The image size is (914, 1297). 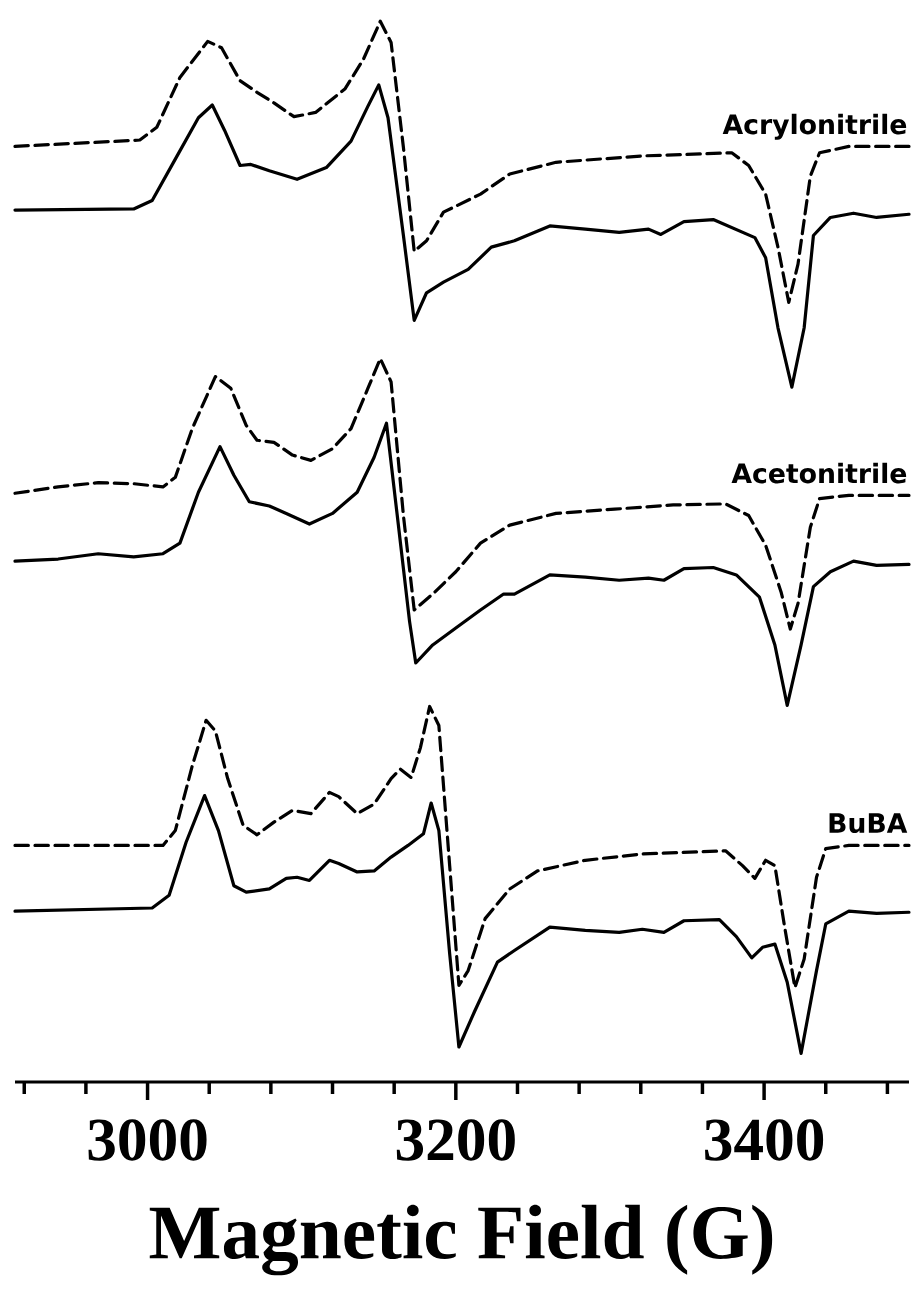 I want to click on annotation: BuBA, so click(x=868, y=823).